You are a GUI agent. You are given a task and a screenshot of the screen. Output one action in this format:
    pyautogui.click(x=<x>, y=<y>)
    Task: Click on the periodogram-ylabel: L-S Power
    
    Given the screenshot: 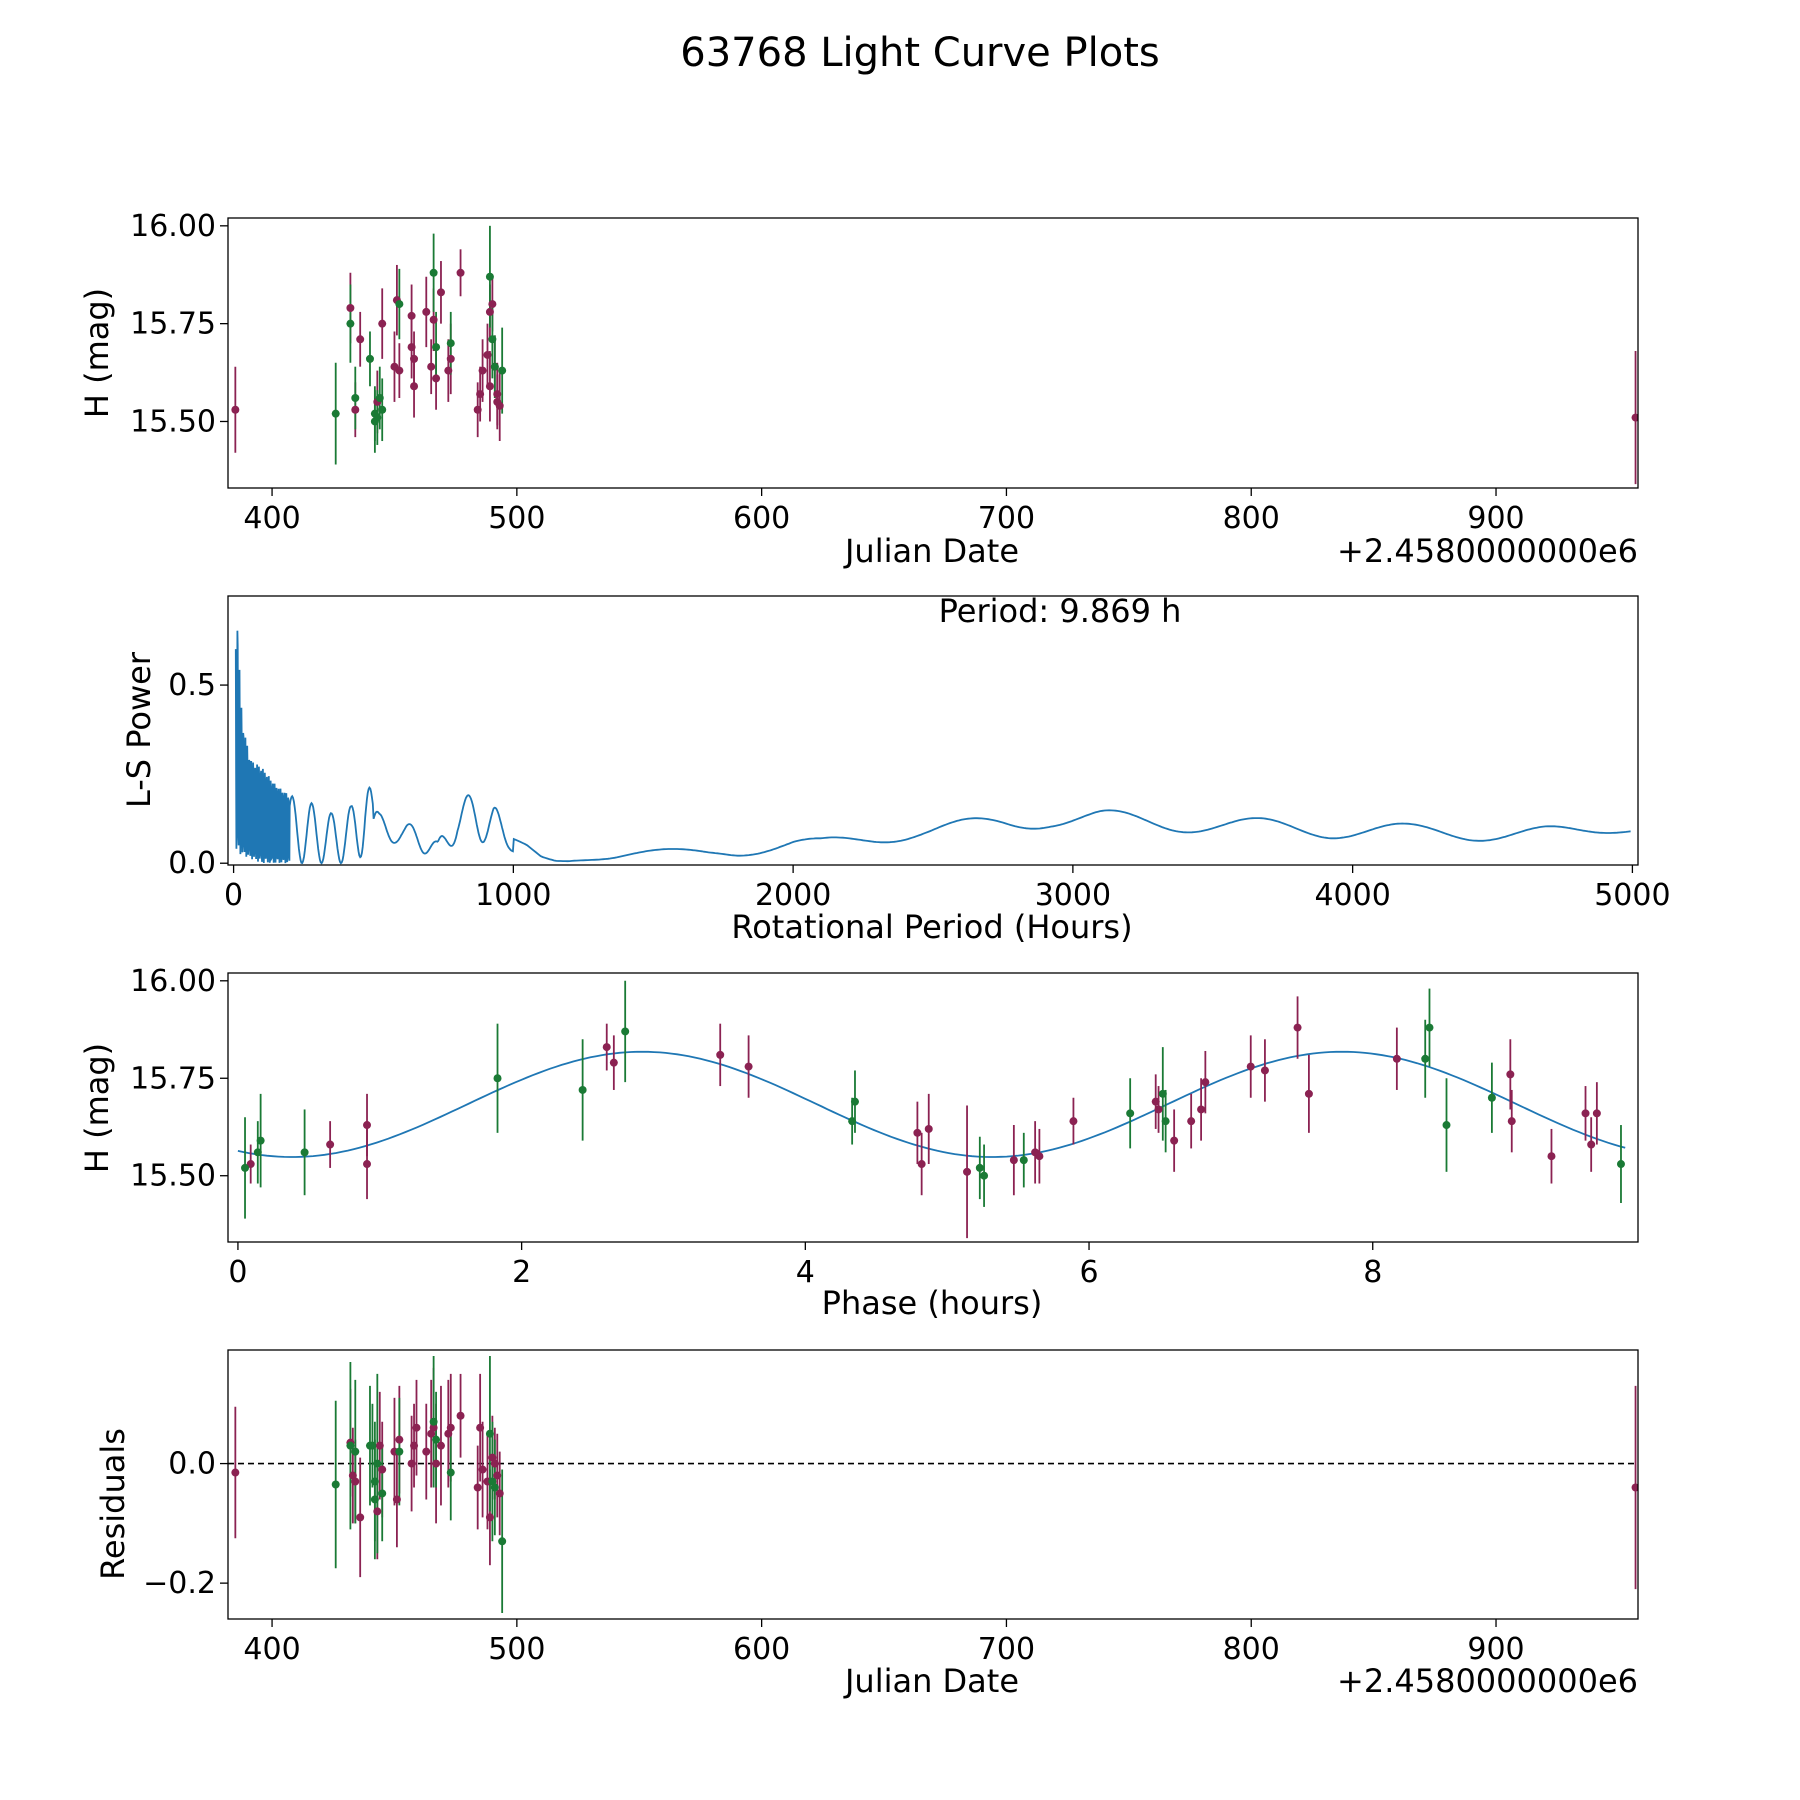 What is the action you would take?
    pyautogui.click(x=139, y=729)
    